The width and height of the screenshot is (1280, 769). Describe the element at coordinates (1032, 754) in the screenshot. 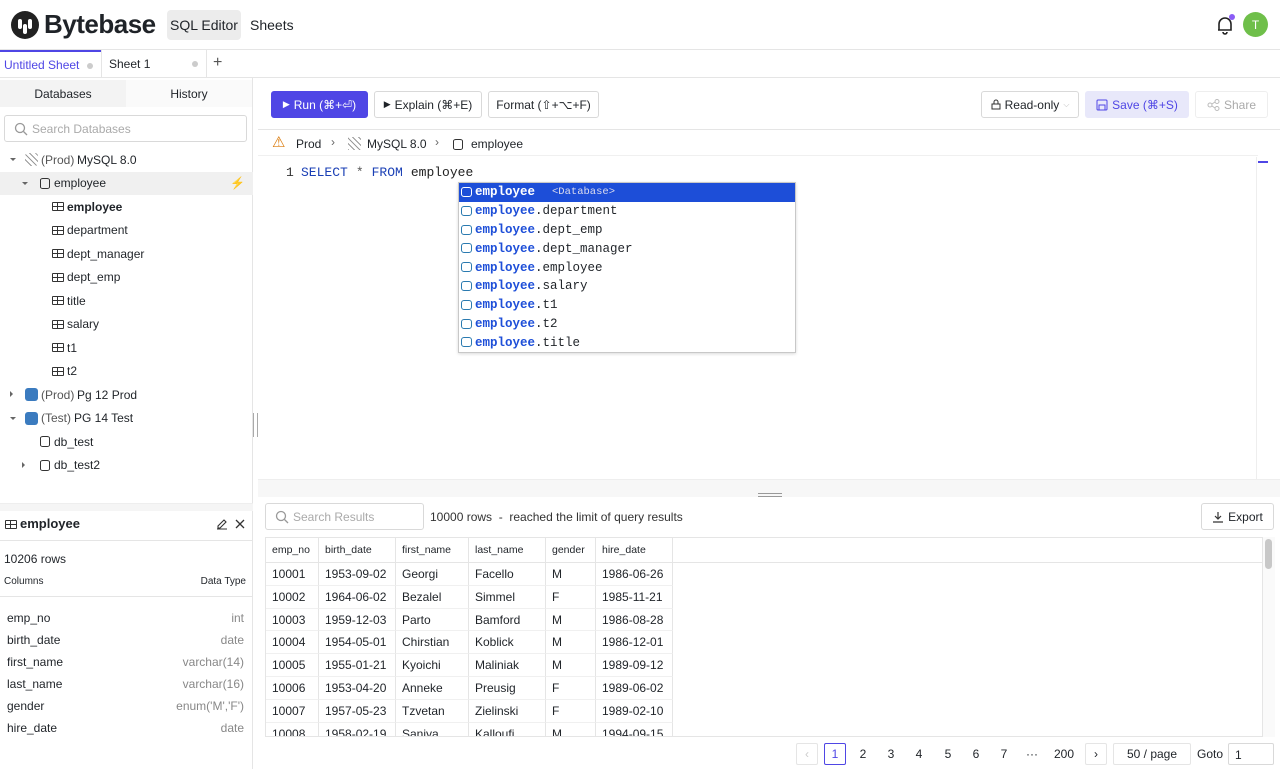

I see `page-button: ···` at that location.